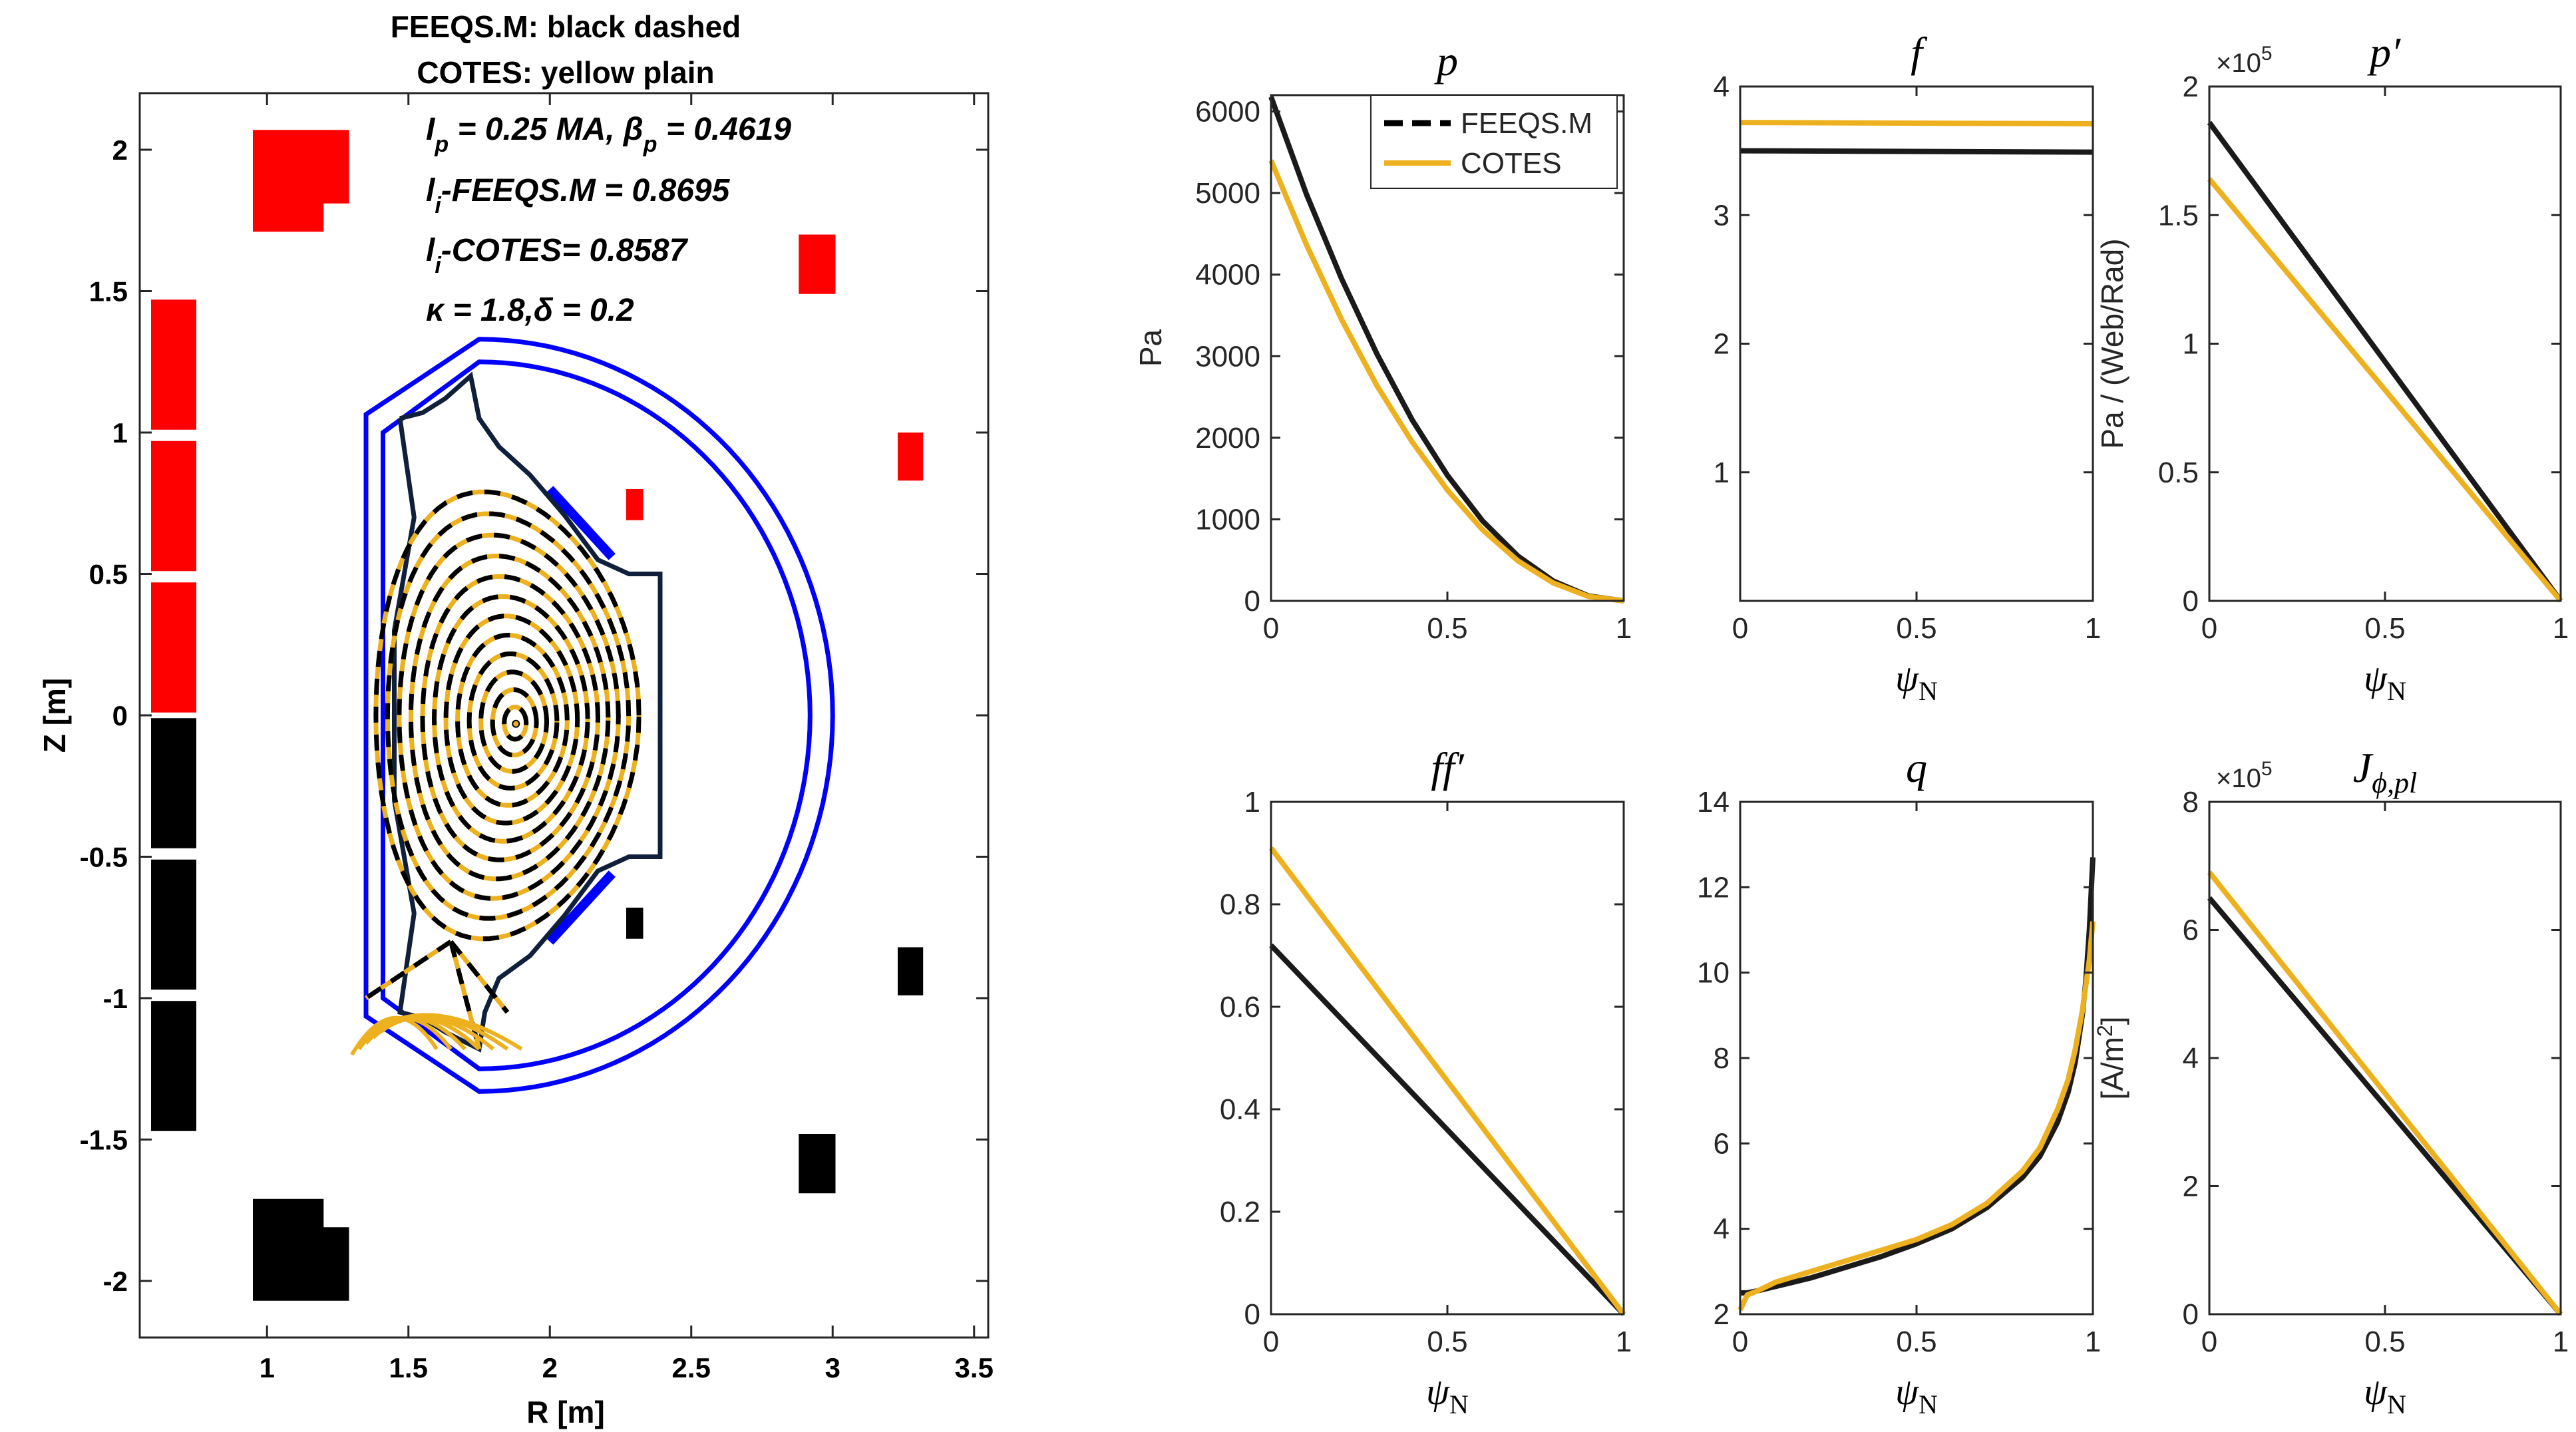 Image resolution: width=2576 pixels, height=1432 pixels. I want to click on title-ff-prime-main: ff′, so click(1448, 768).